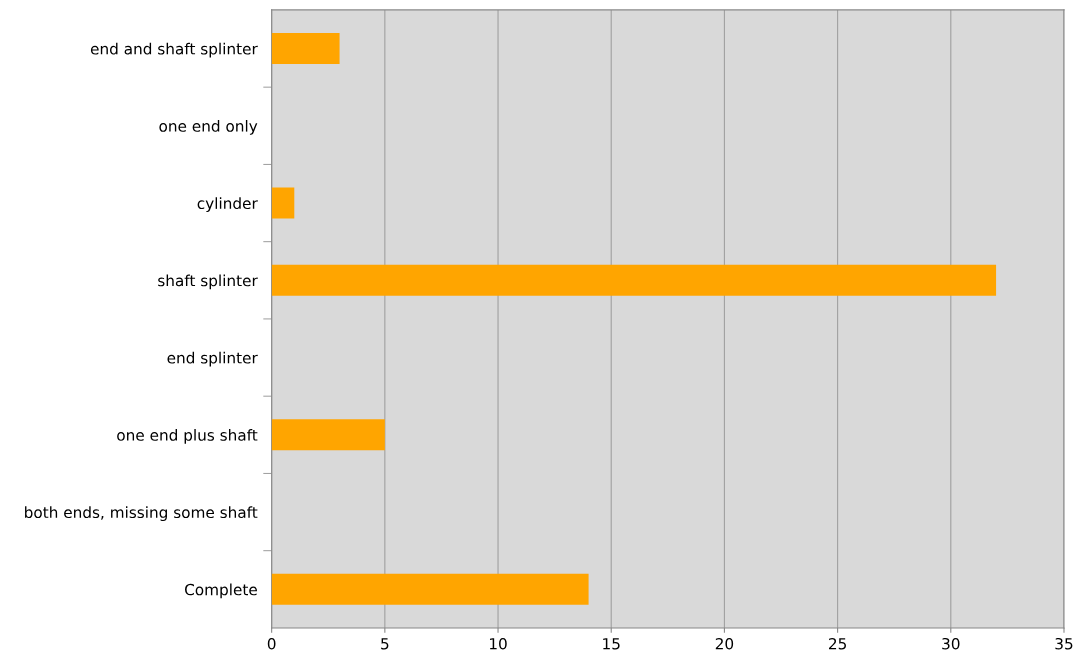  What do you see at coordinates (1064, 643) in the screenshot?
I see `x-tick-label: 35` at bounding box center [1064, 643].